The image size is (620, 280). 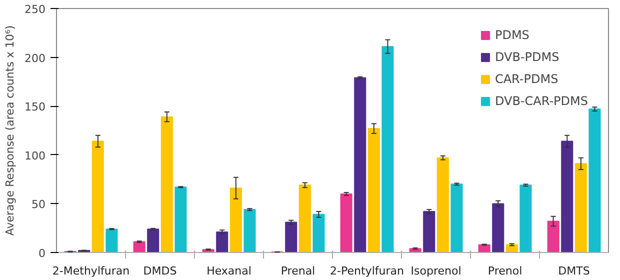 What do you see at coordinates (505, 271) in the screenshot?
I see `x-tick-label: Prenol` at bounding box center [505, 271].